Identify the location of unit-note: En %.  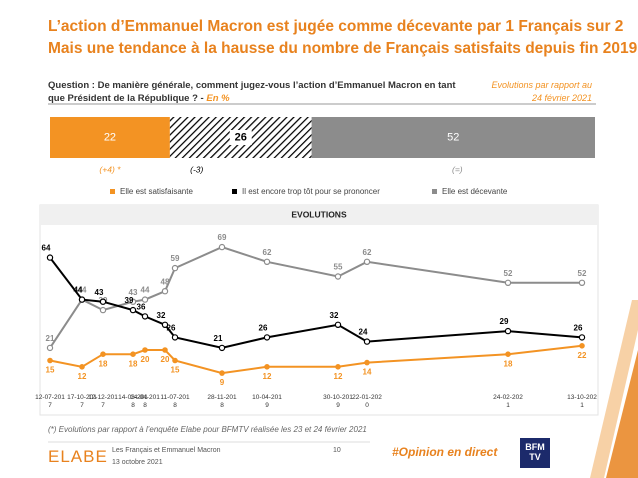
(218, 98).